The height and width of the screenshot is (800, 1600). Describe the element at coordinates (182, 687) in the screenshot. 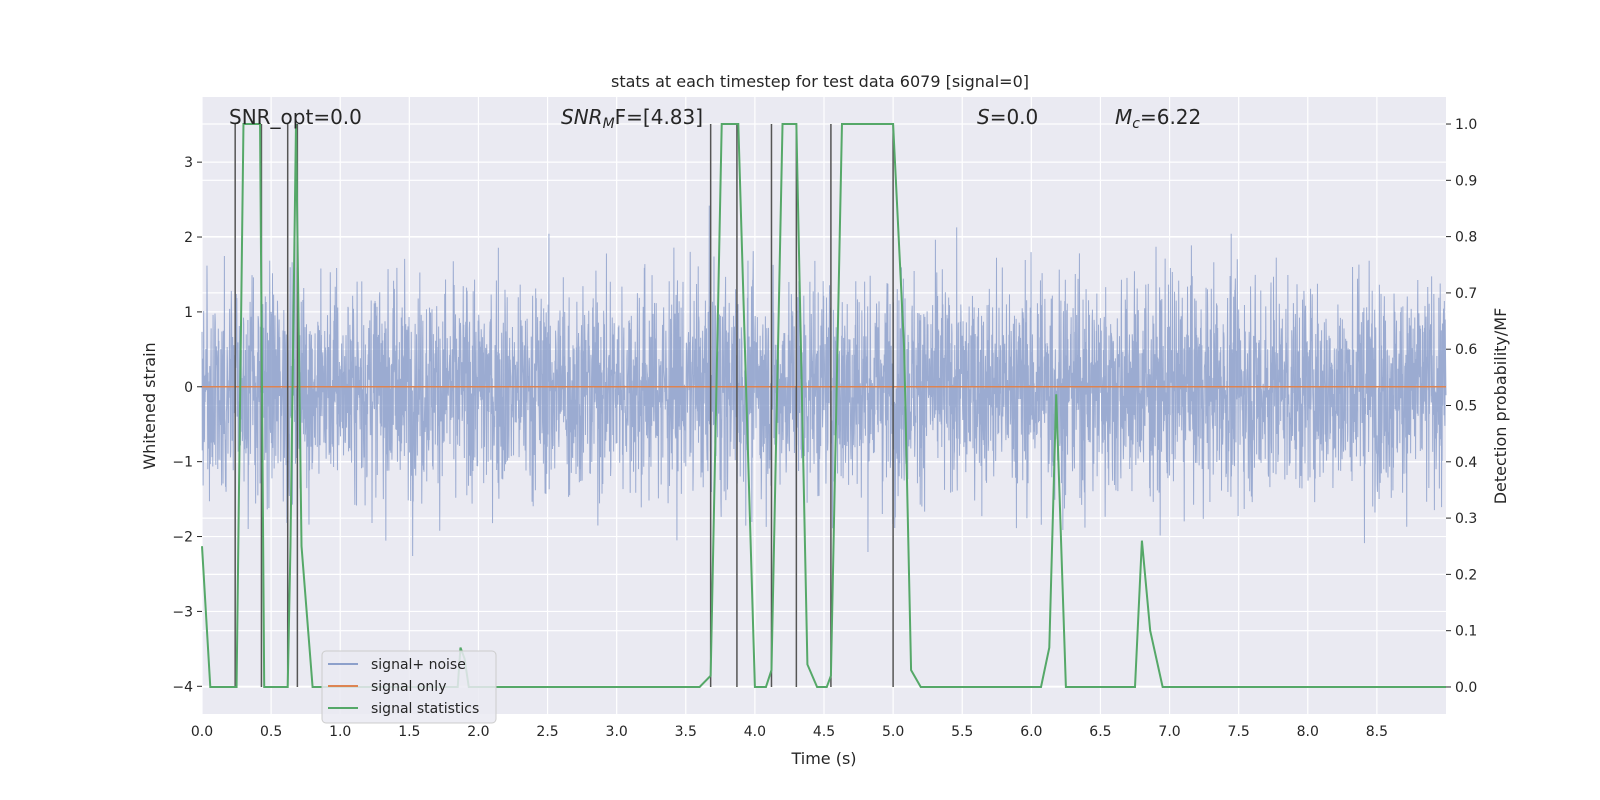

I see `y-left-tick-label: −4` at that location.